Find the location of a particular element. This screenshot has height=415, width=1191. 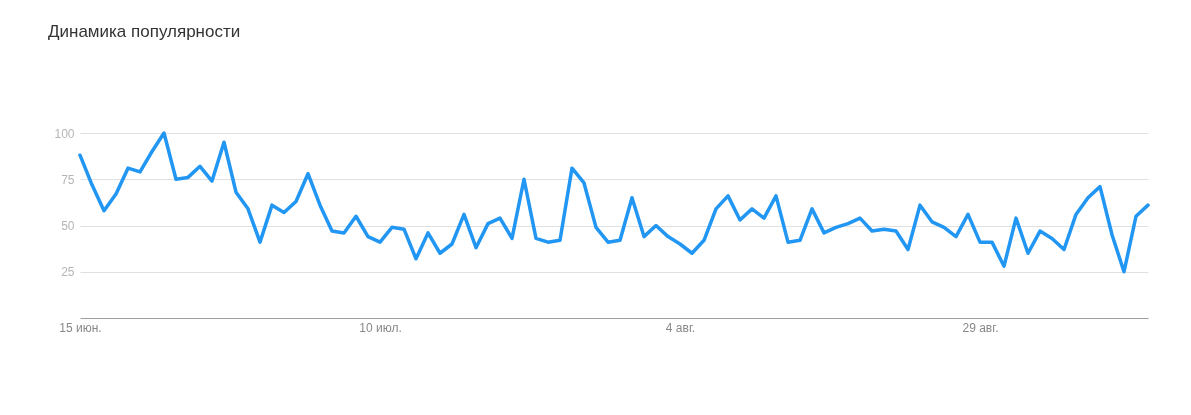

chart-title: Динамика популярности is located at coordinates (144, 31).